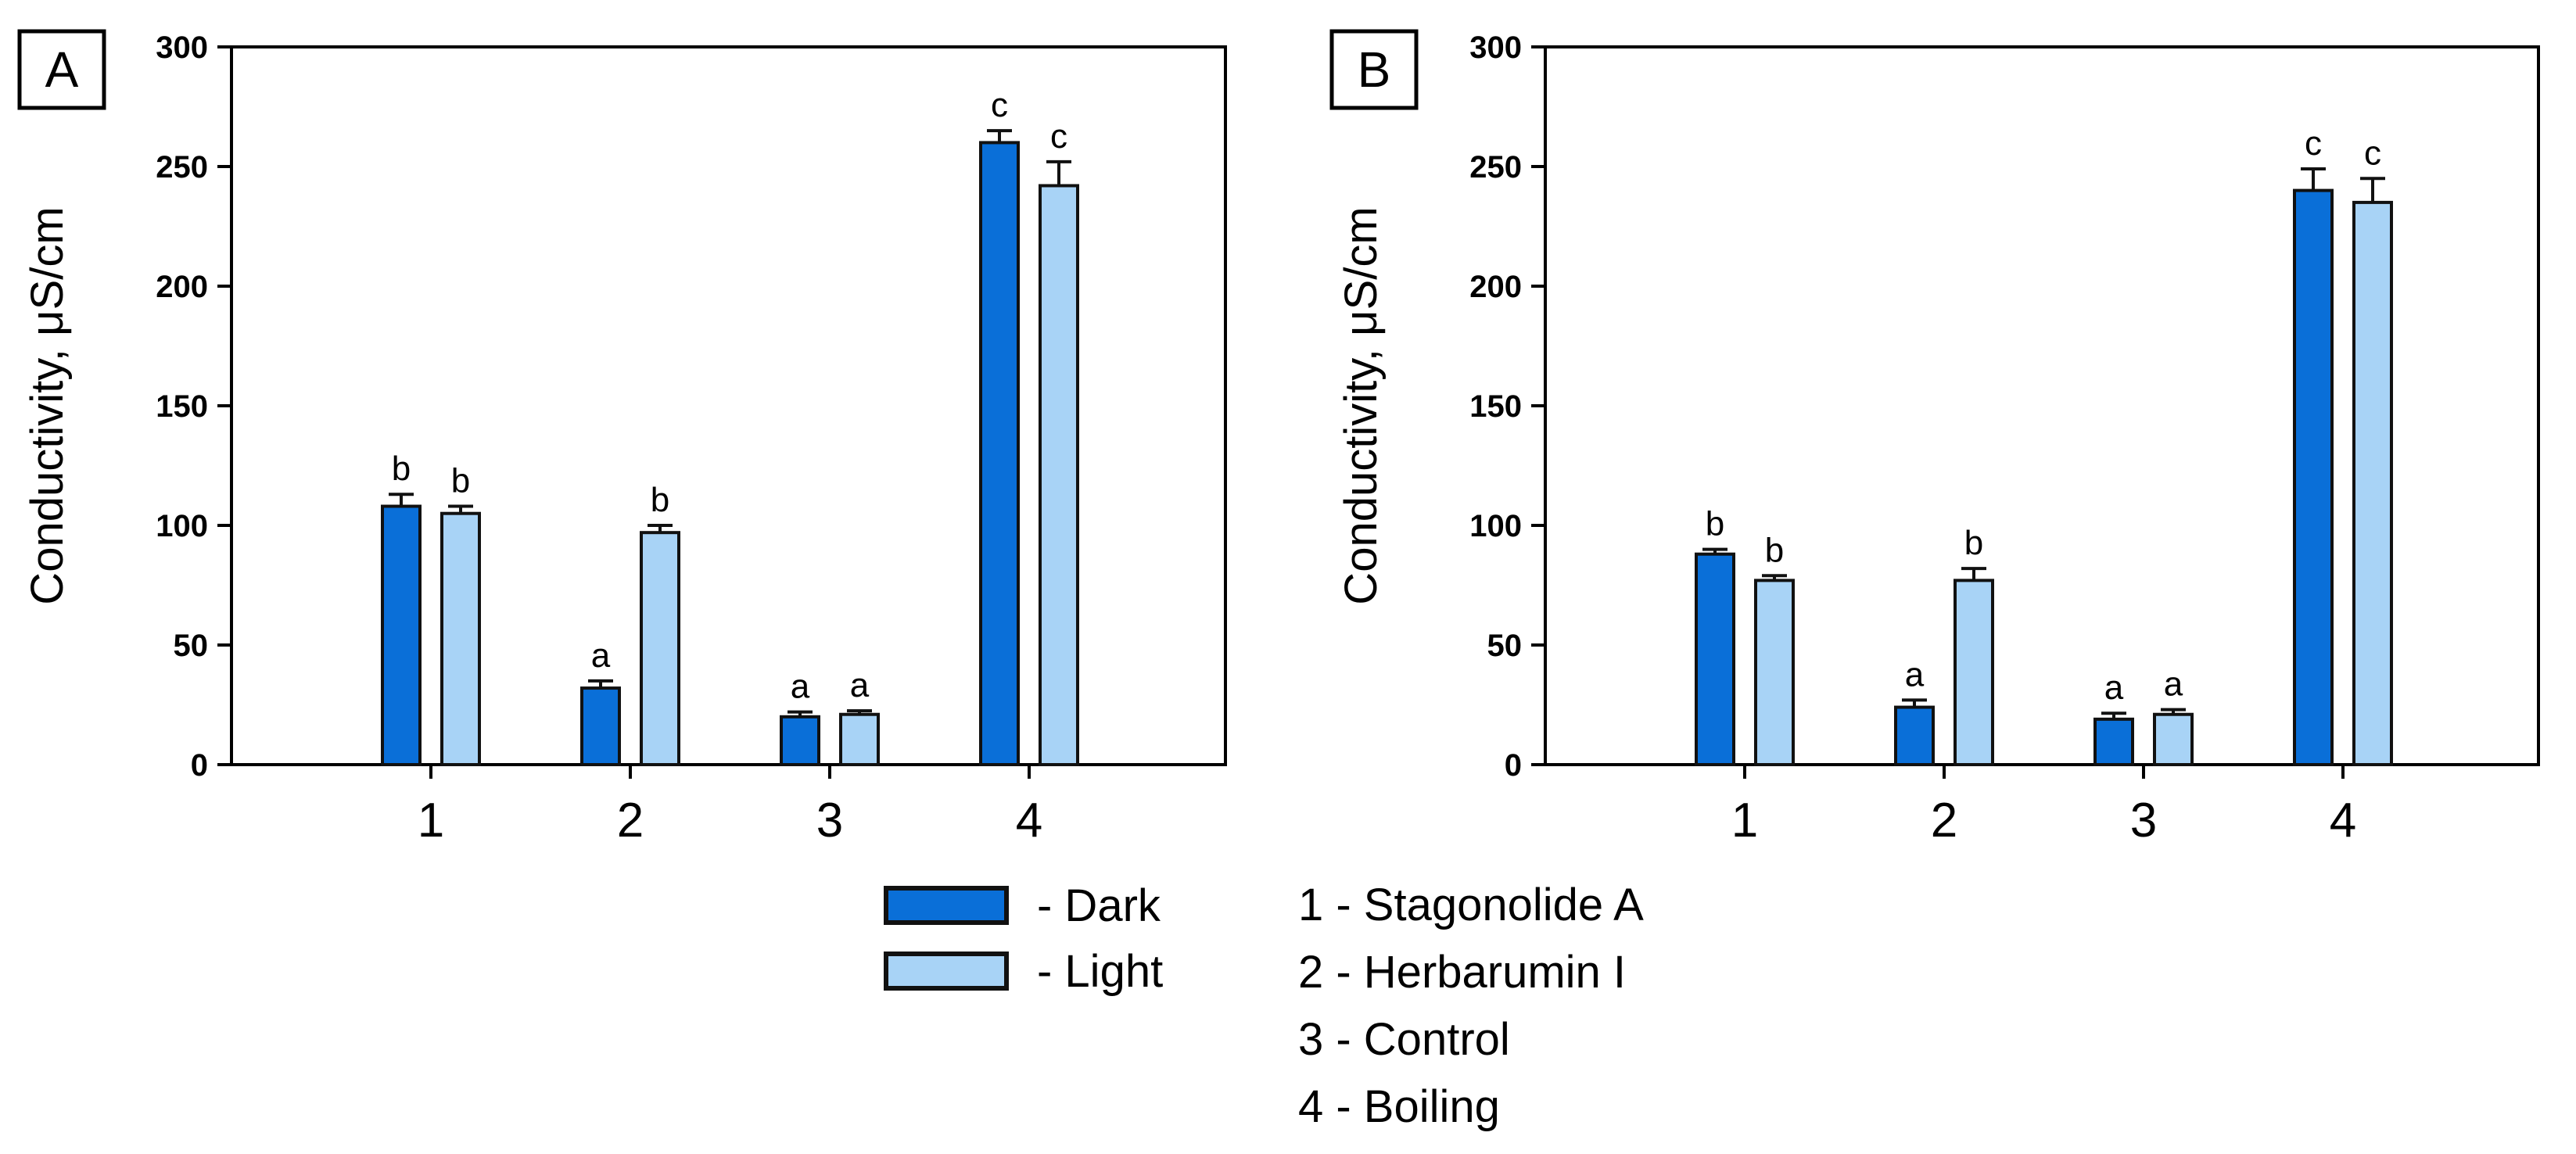  I want to click on legend-swatch-light, so click(946, 971).